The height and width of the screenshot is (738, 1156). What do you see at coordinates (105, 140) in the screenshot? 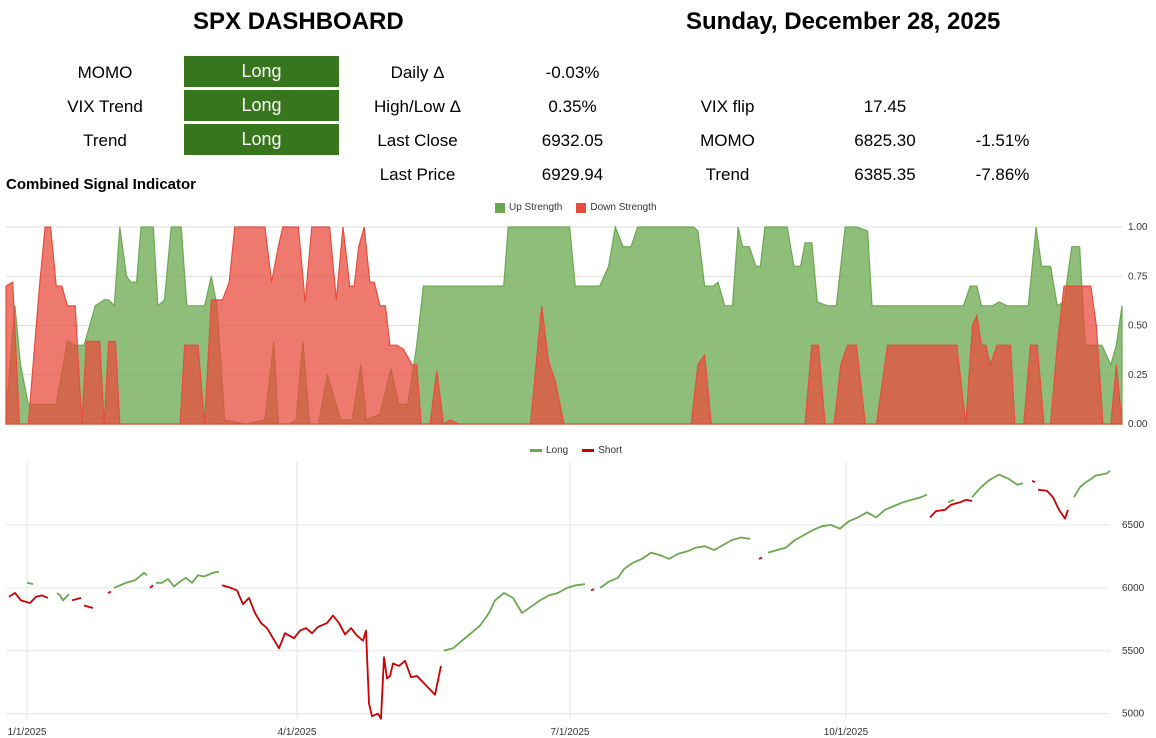
I see `signal-label-trend: Trend` at bounding box center [105, 140].